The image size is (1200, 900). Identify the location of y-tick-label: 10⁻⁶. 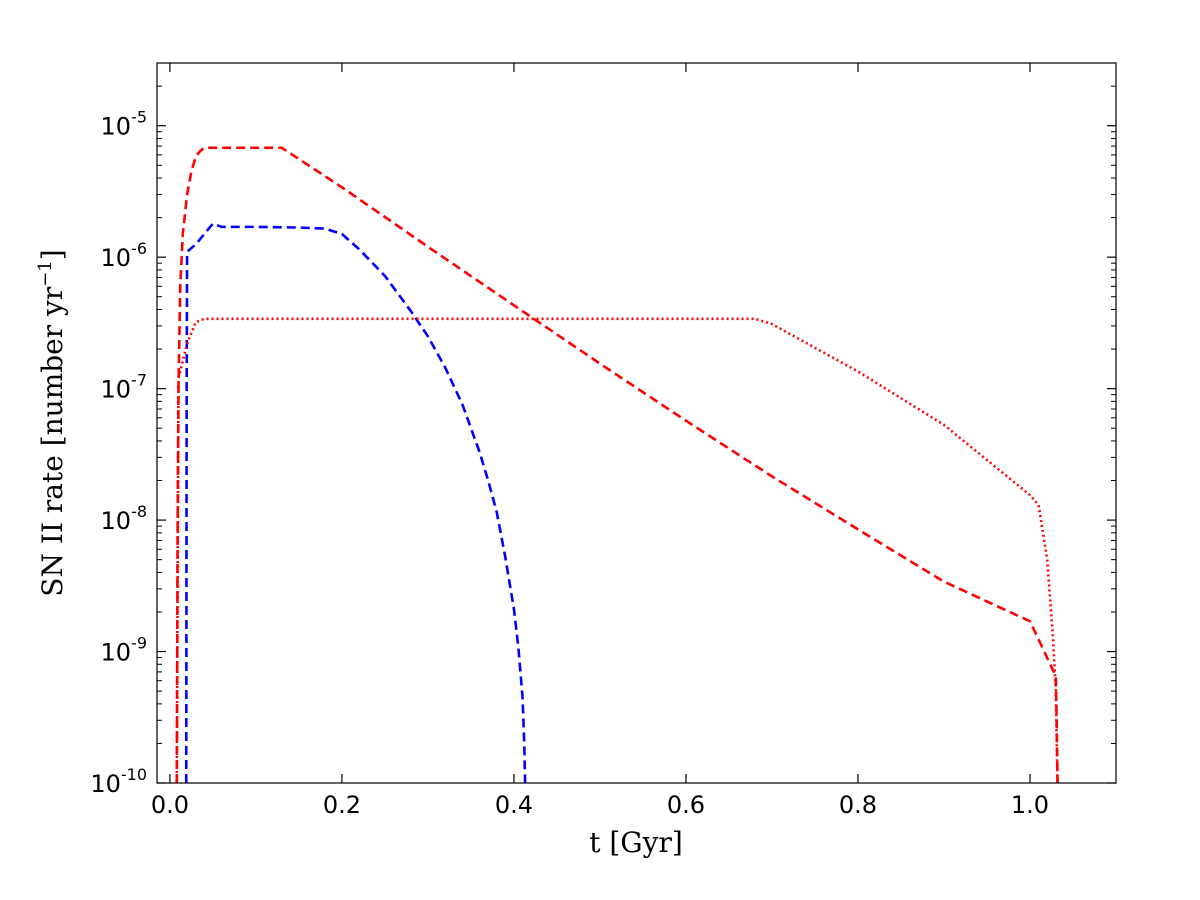
(124, 255).